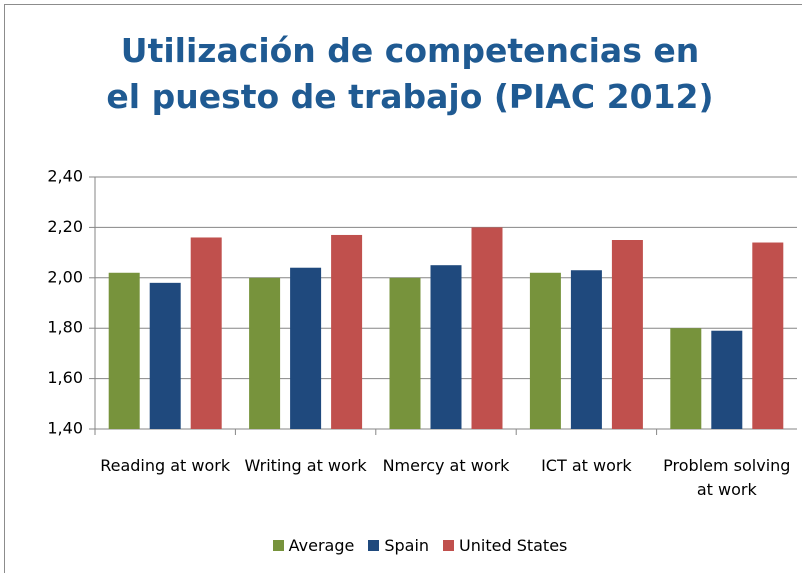 The width and height of the screenshot is (802, 573). What do you see at coordinates (407, 545) in the screenshot?
I see `legend-label: Spain` at bounding box center [407, 545].